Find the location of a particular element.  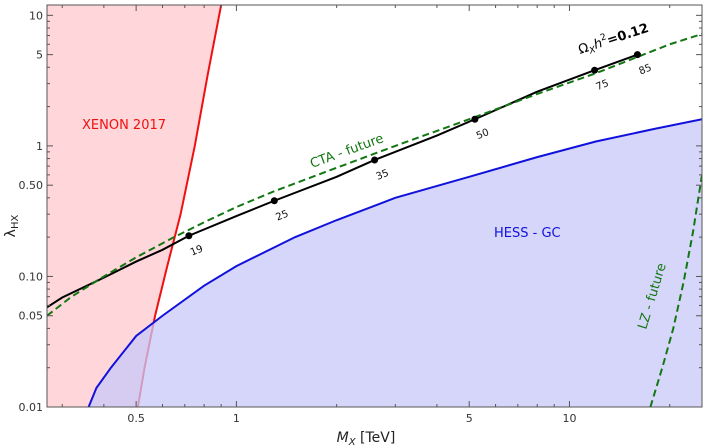

lz-future-curve is located at coordinates (675, 290).